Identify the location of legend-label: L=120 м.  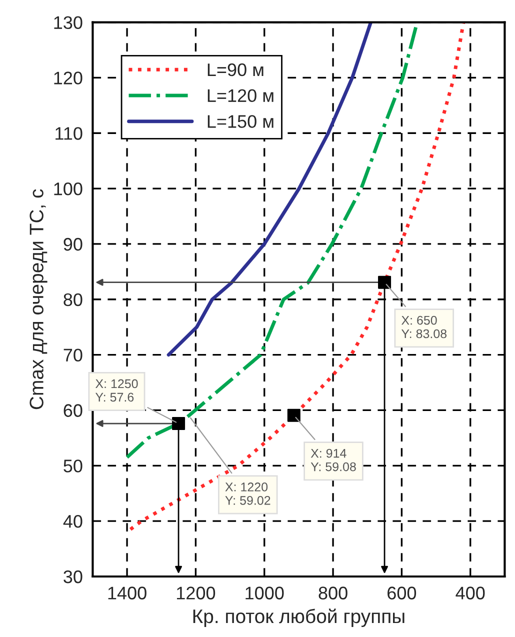
(241, 95).